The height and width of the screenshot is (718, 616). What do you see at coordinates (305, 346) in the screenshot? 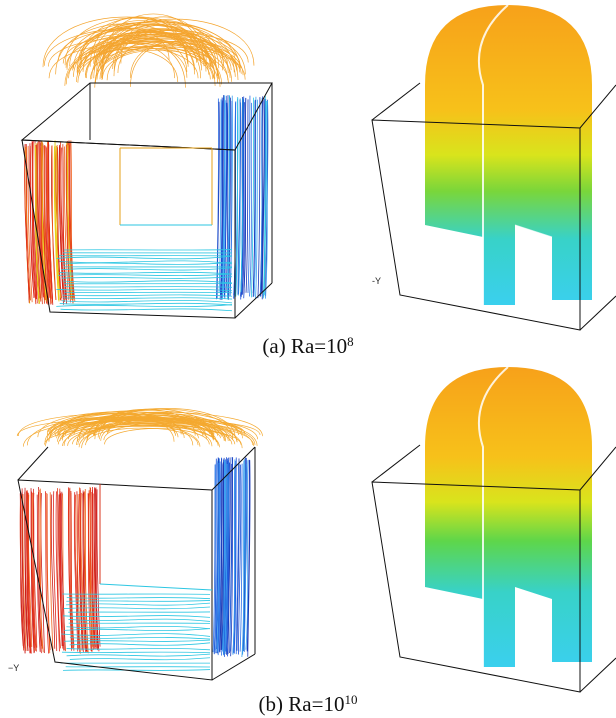
I see `caption-a-text: (a) Ra=10` at bounding box center [305, 346].